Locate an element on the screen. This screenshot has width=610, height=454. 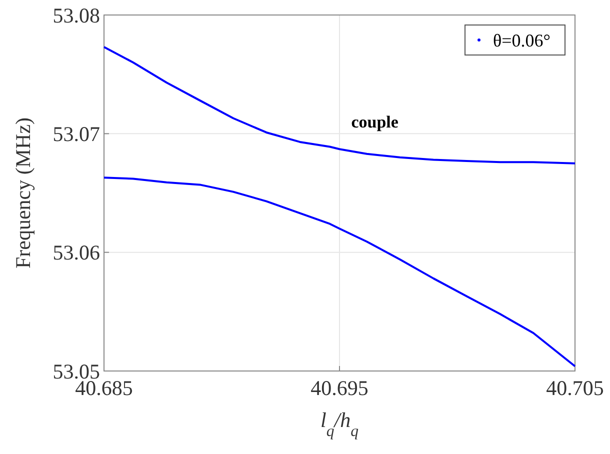
y-tick-label: 53.06 is located at coordinates (76, 252).